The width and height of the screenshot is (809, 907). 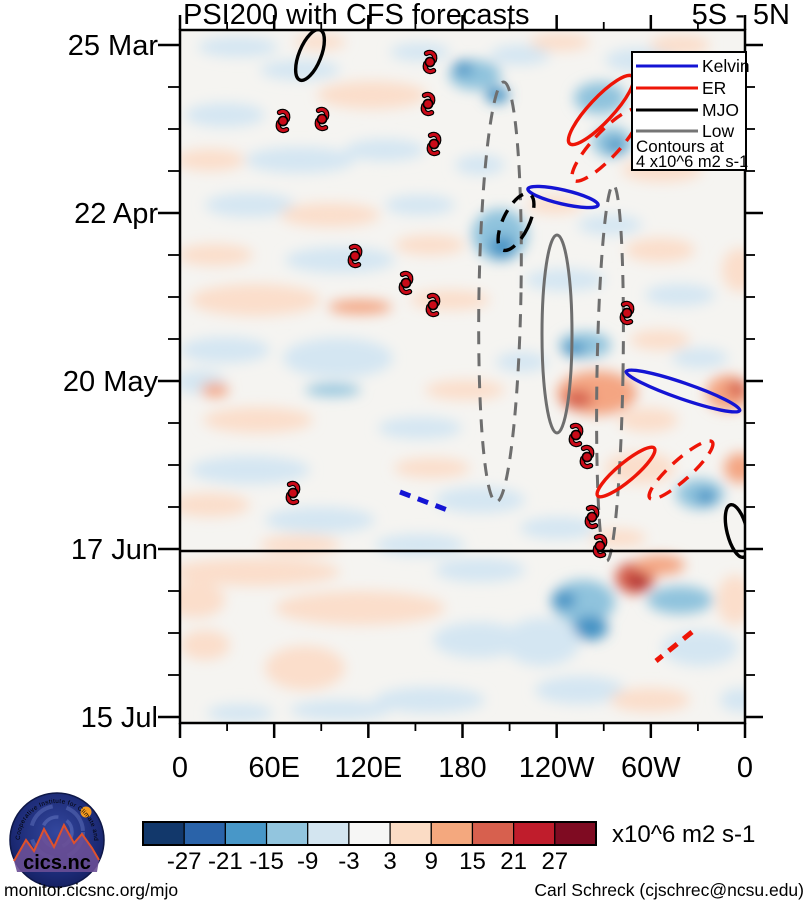 What do you see at coordinates (557, 768) in the screenshot?
I see `x-axis-tick-label: 120W` at bounding box center [557, 768].